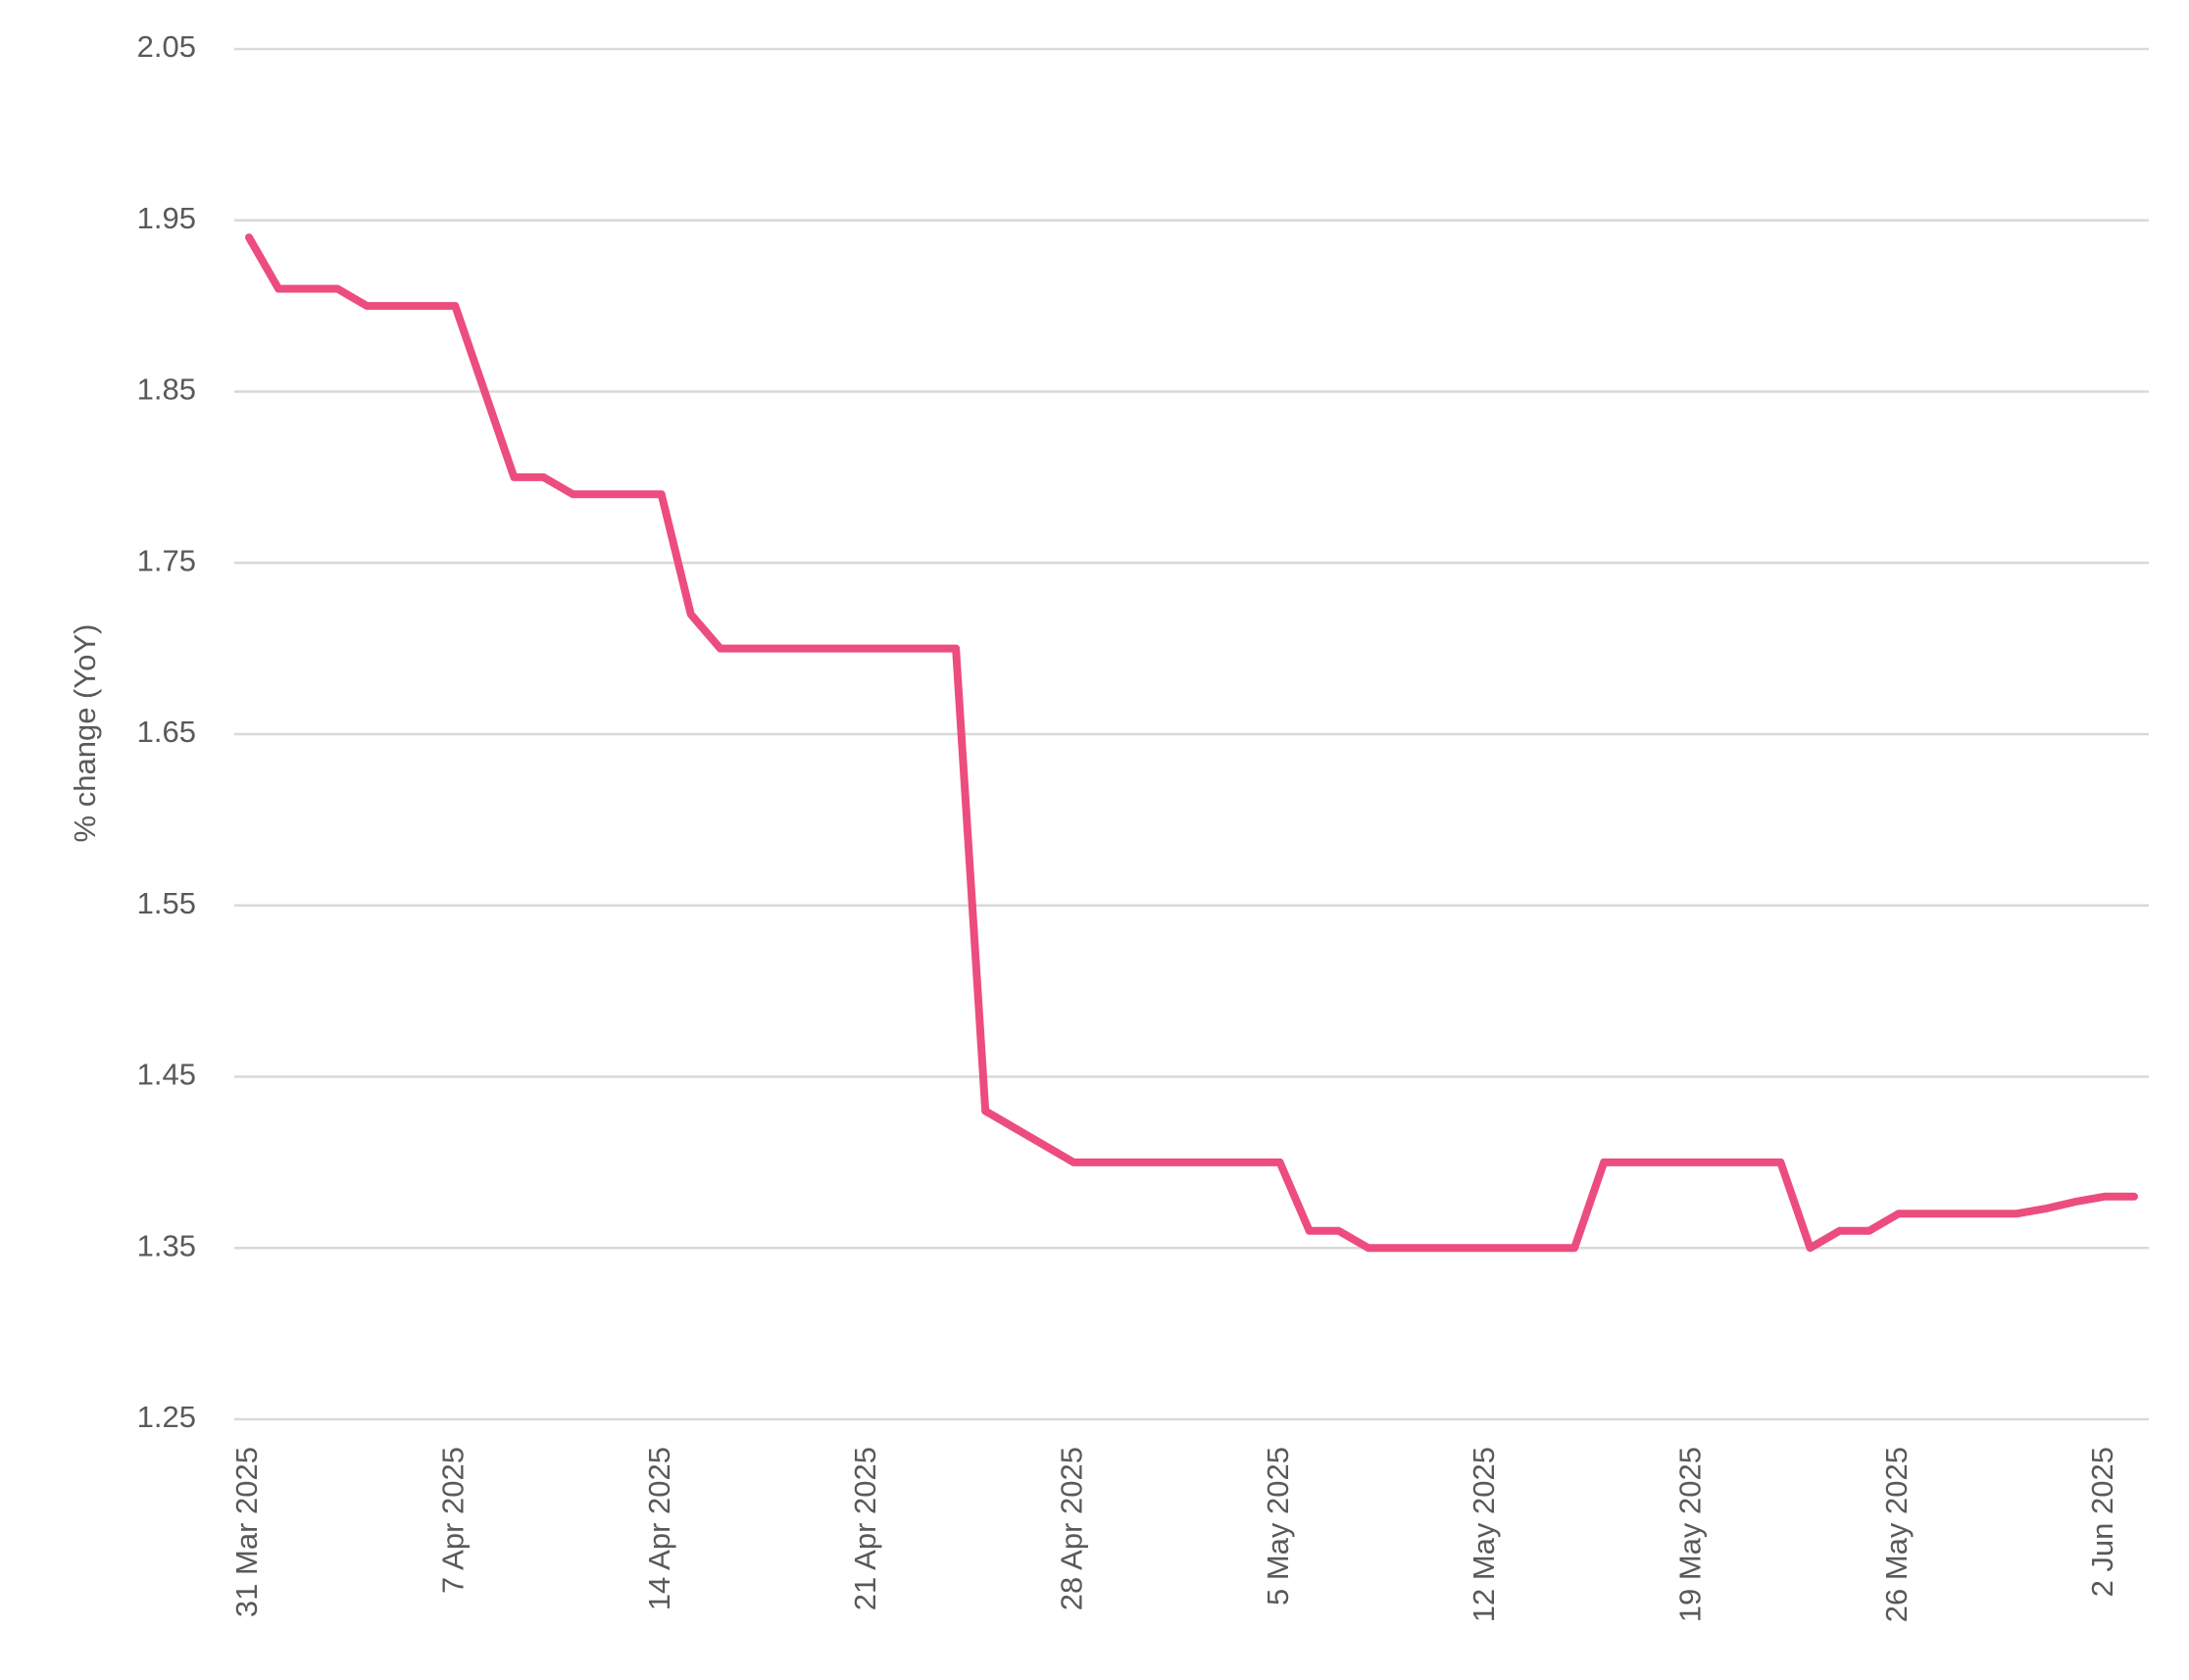  What do you see at coordinates (453, 1520) in the screenshot?
I see `x-tick-label: 7 Apr 2025` at bounding box center [453, 1520].